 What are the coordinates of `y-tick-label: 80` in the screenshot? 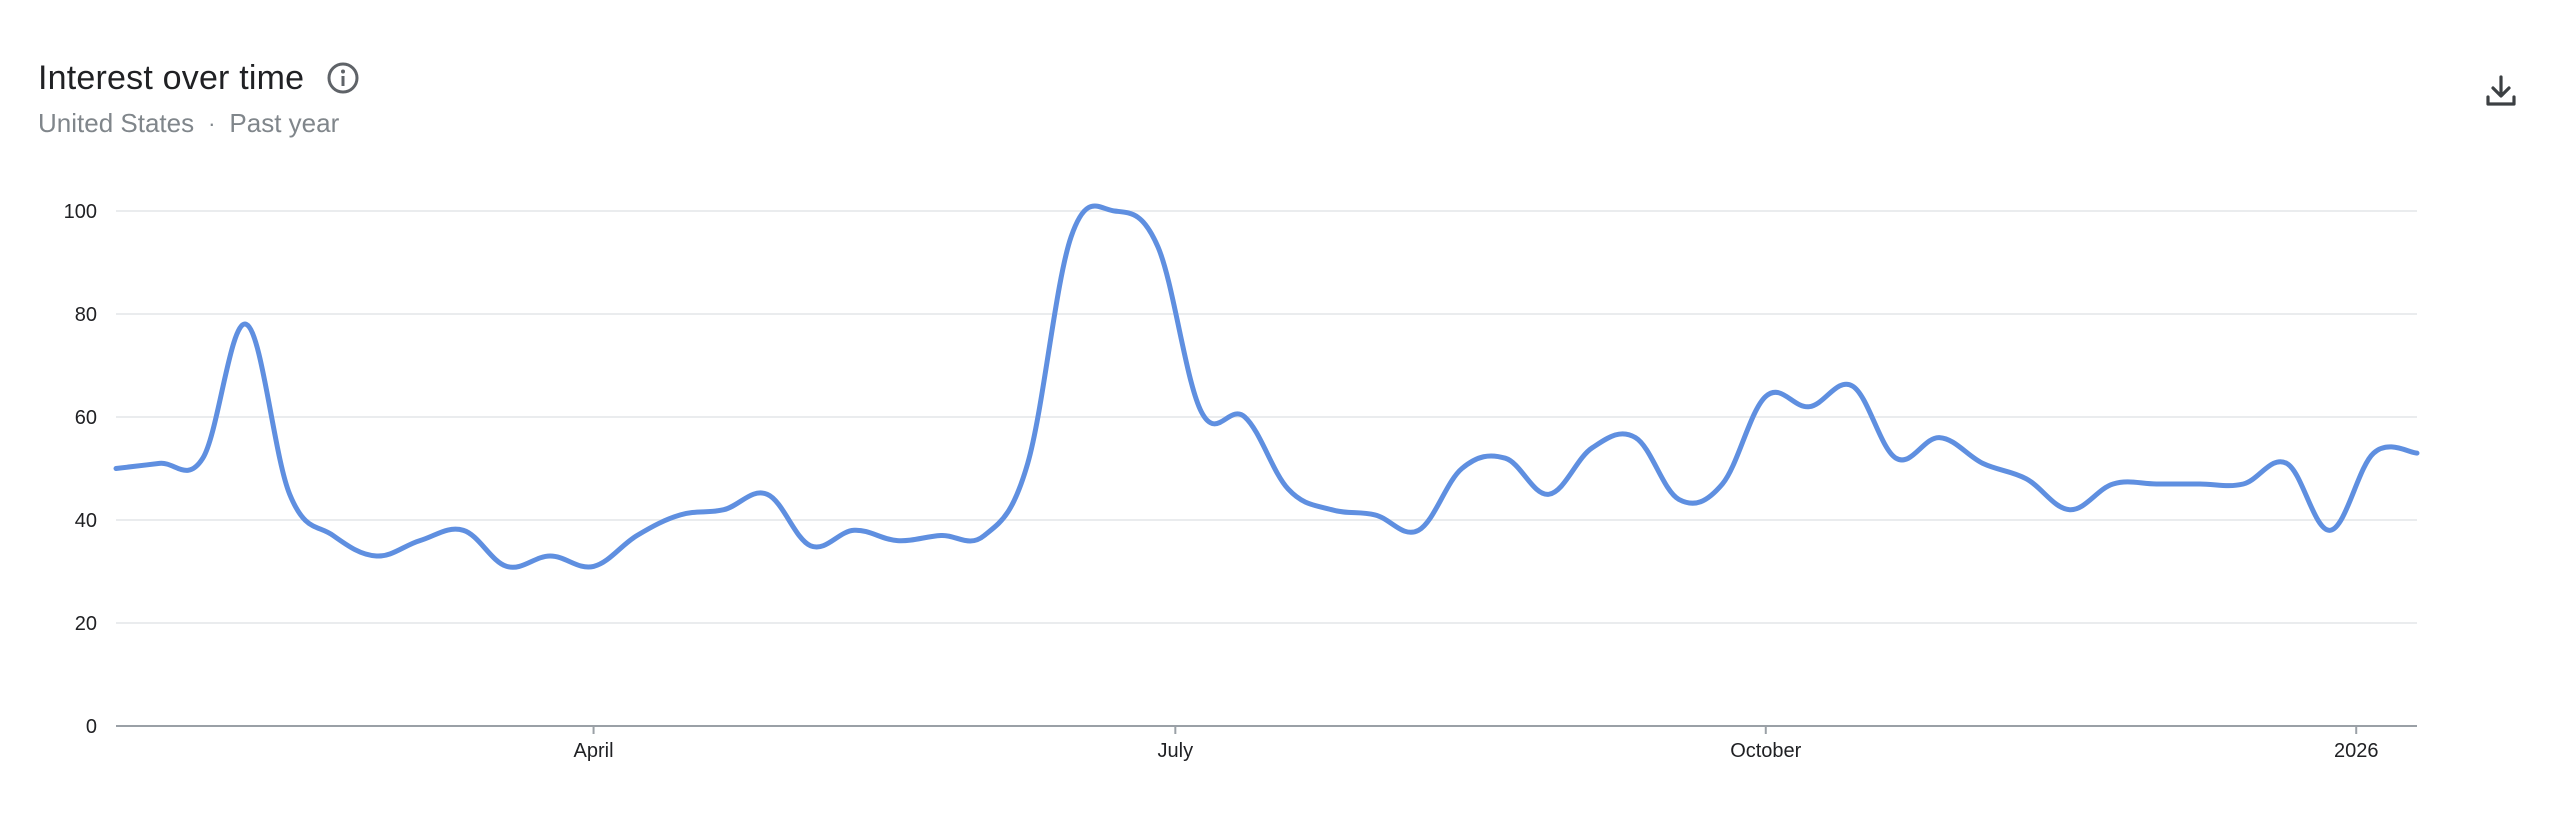 It's located at (86, 315).